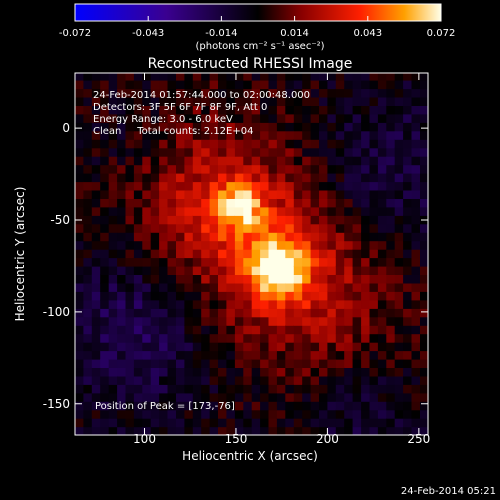 The image size is (500, 500). Describe the element at coordinates (250, 64) in the screenshot. I see `chart-title: Reconstructed RHESSI Image` at that location.